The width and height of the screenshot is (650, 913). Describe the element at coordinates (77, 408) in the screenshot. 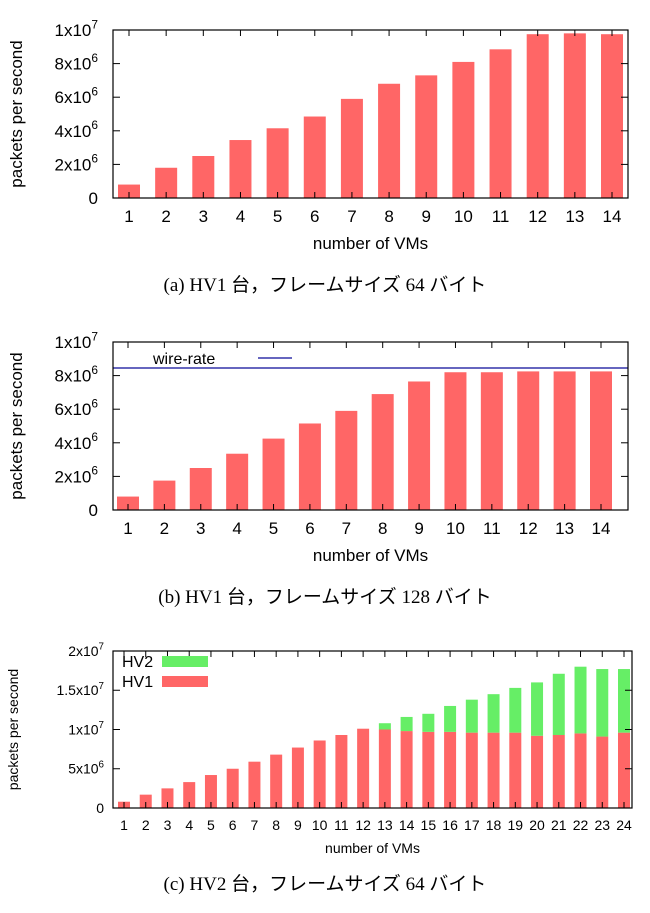

I see `ytick-label: 6x10⁶` at that location.